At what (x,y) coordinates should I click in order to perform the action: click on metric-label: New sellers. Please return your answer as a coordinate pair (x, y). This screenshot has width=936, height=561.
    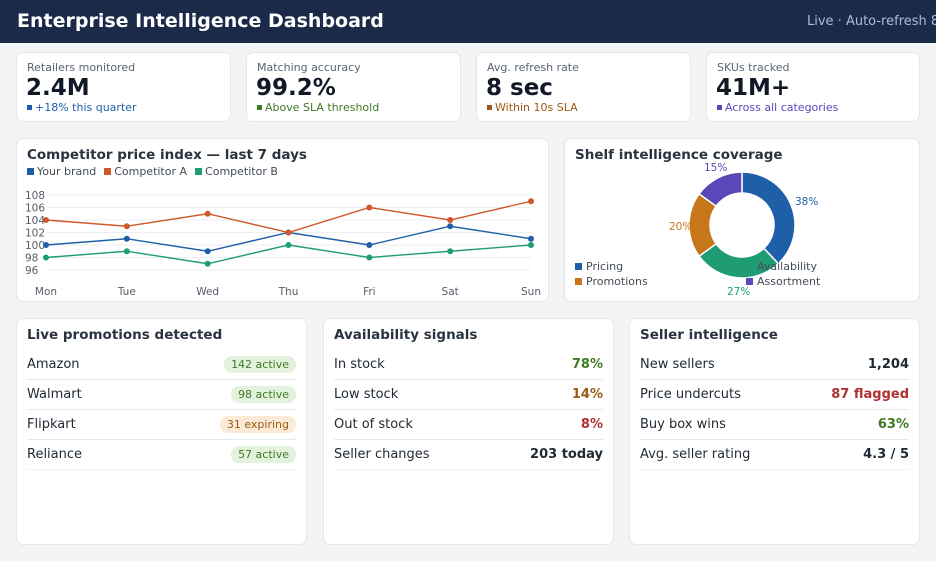
    Looking at the image, I should click on (677, 364).